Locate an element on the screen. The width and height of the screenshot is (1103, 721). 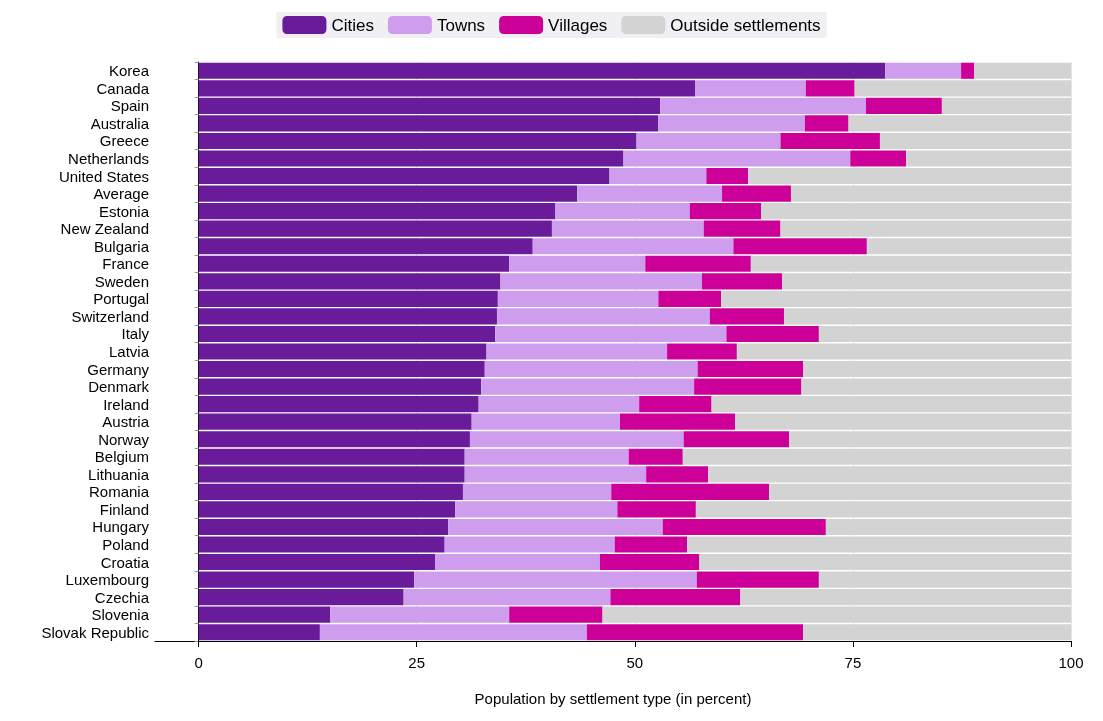
y-tick-label: Romania is located at coordinates (119, 492).